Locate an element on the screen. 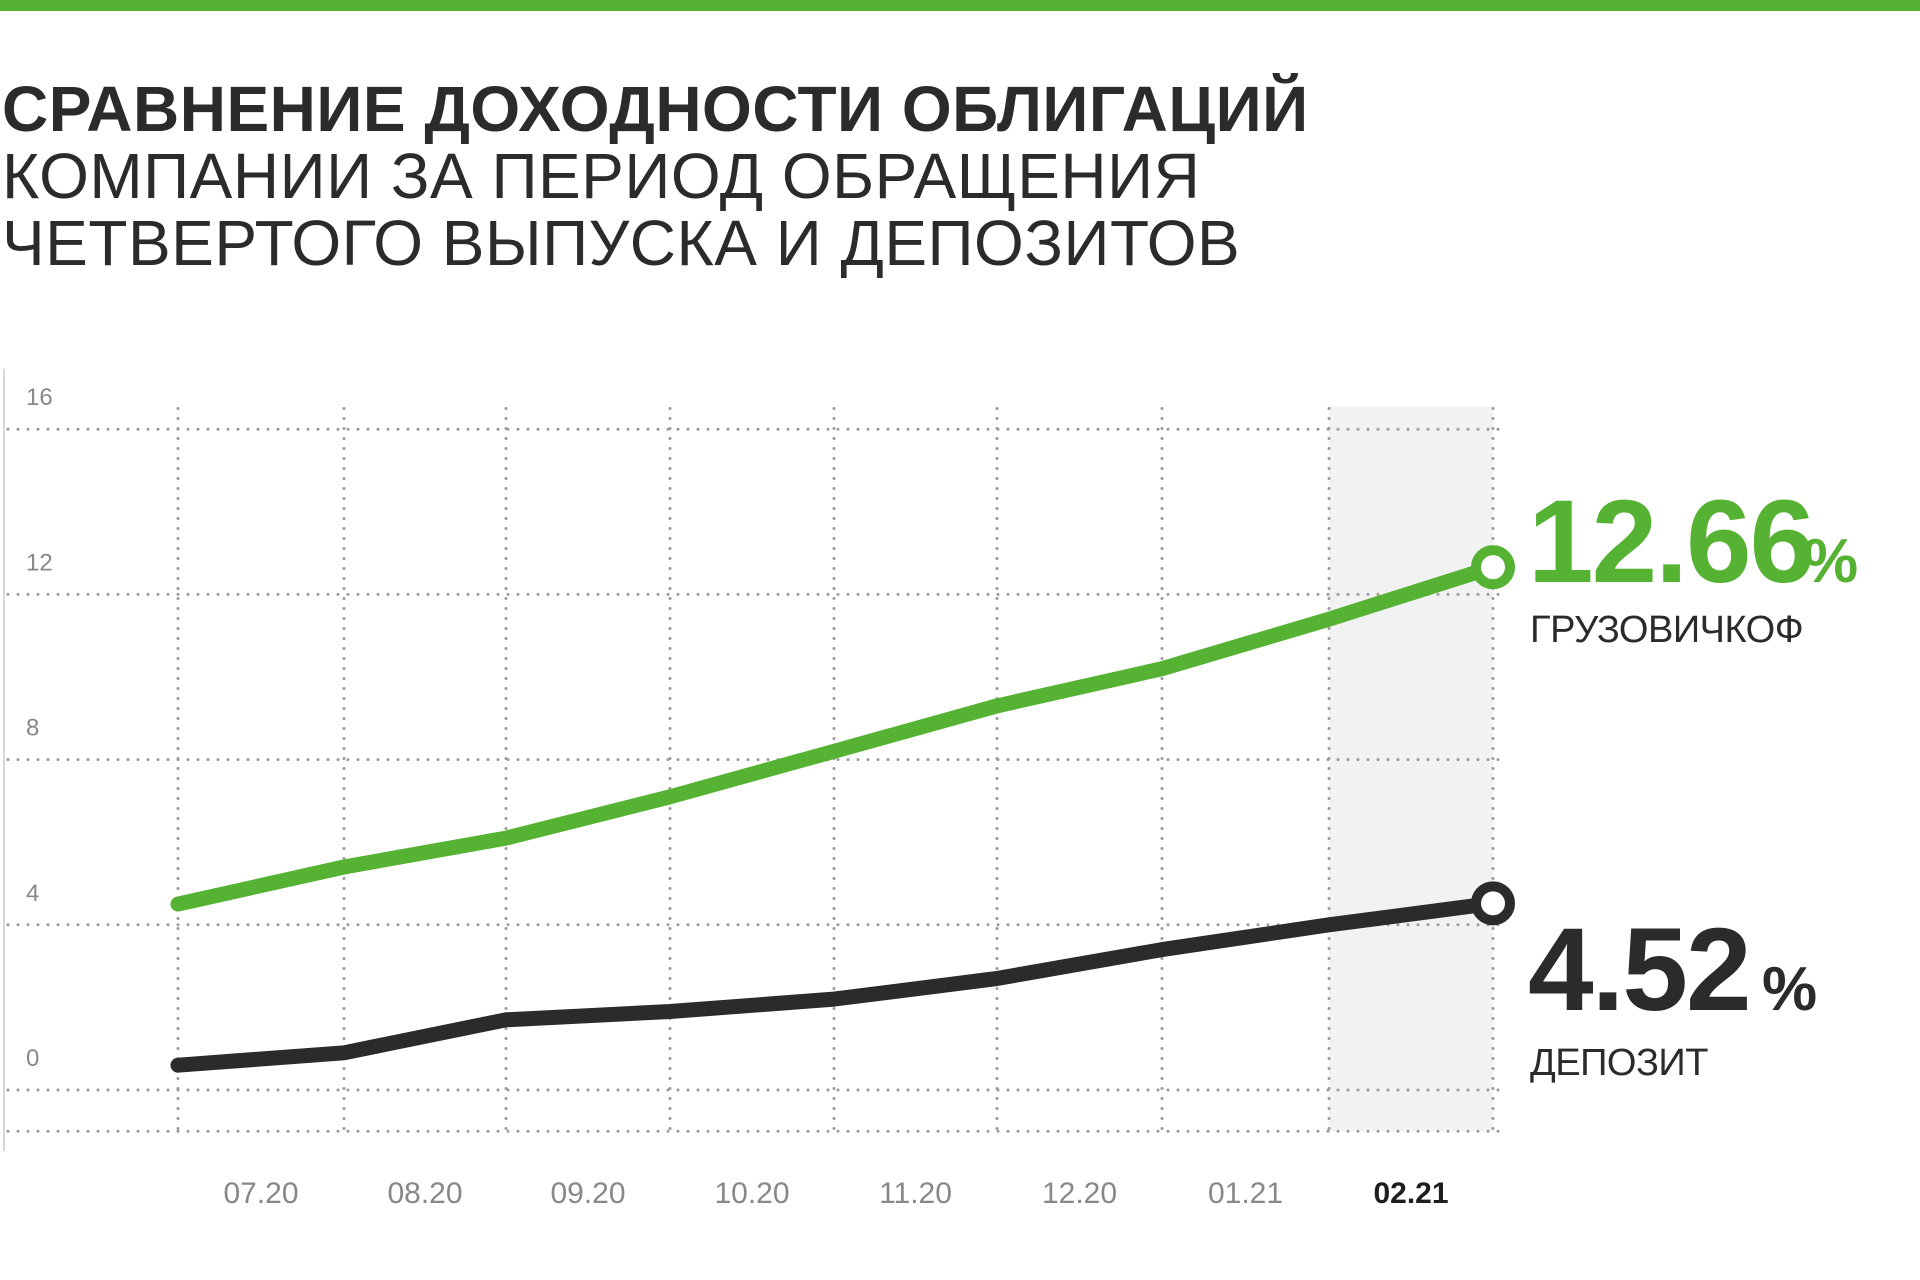 The width and height of the screenshot is (1920, 1280). y-tick-label: 12 is located at coordinates (39, 562).